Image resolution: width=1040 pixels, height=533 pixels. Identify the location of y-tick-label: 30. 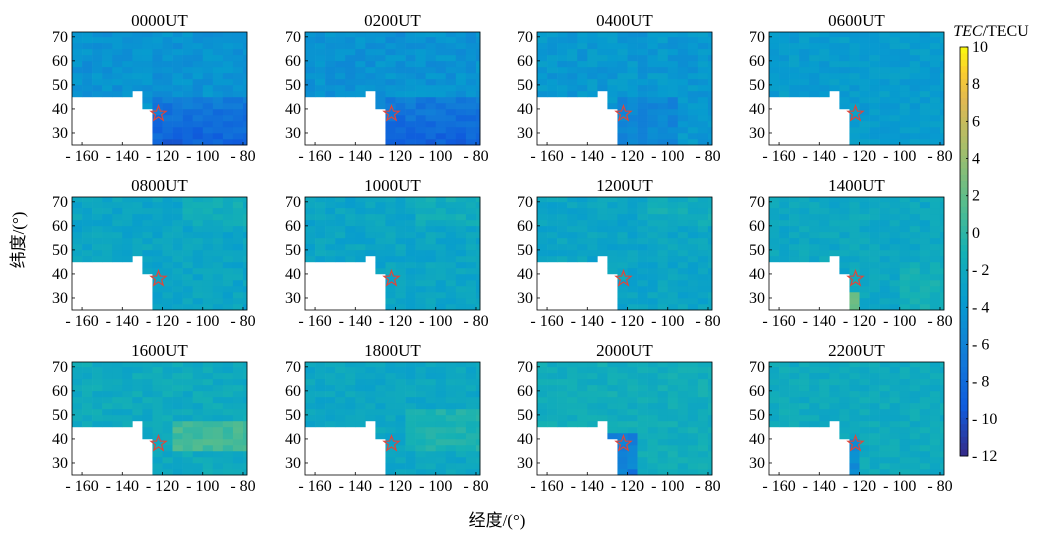
(525, 133).